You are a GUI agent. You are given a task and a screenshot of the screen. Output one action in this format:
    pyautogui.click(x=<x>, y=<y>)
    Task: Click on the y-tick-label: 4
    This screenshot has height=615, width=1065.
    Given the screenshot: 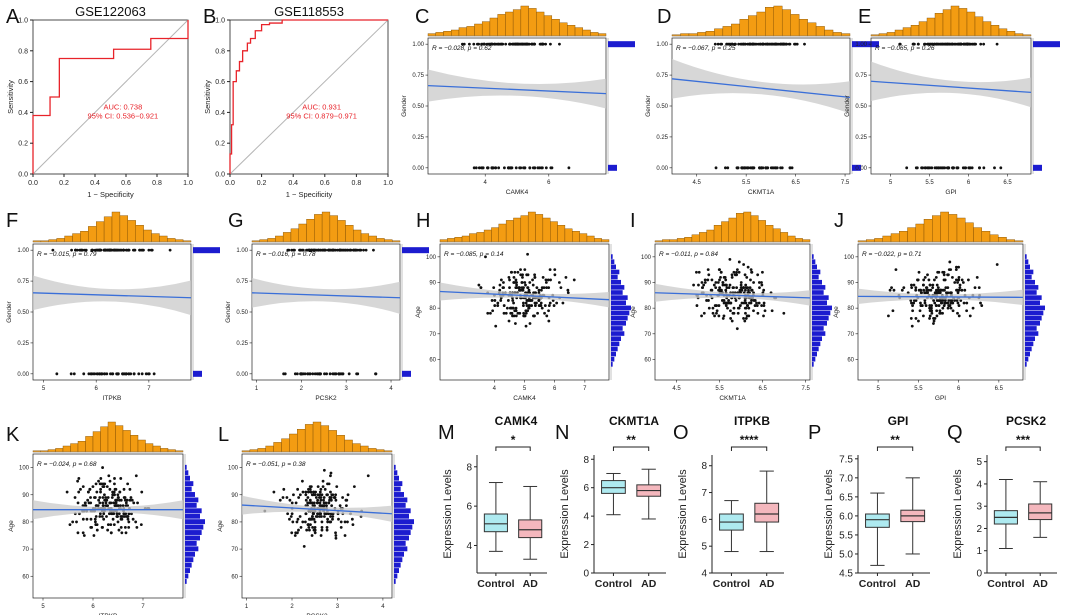 What is the action you would take?
    pyautogui.click(x=704, y=574)
    